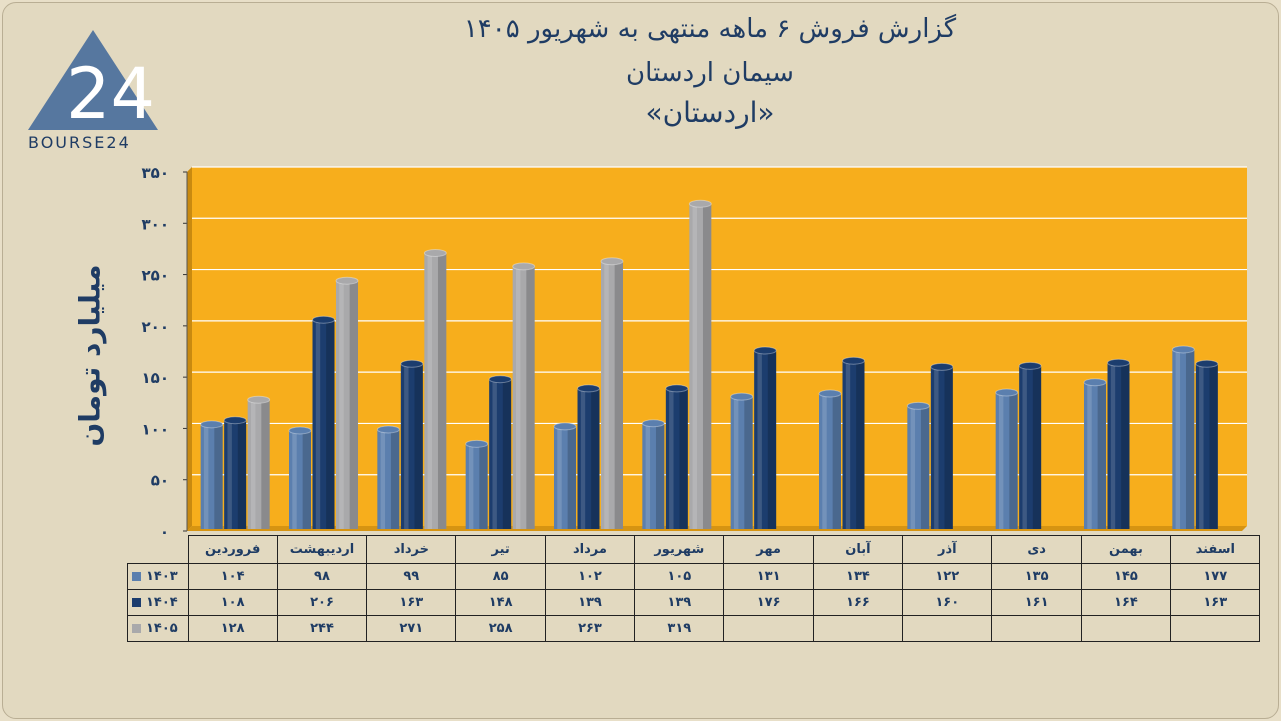 The image size is (1281, 721). I want to click on bar-۱۴۰۵-1, so click(347, 402).